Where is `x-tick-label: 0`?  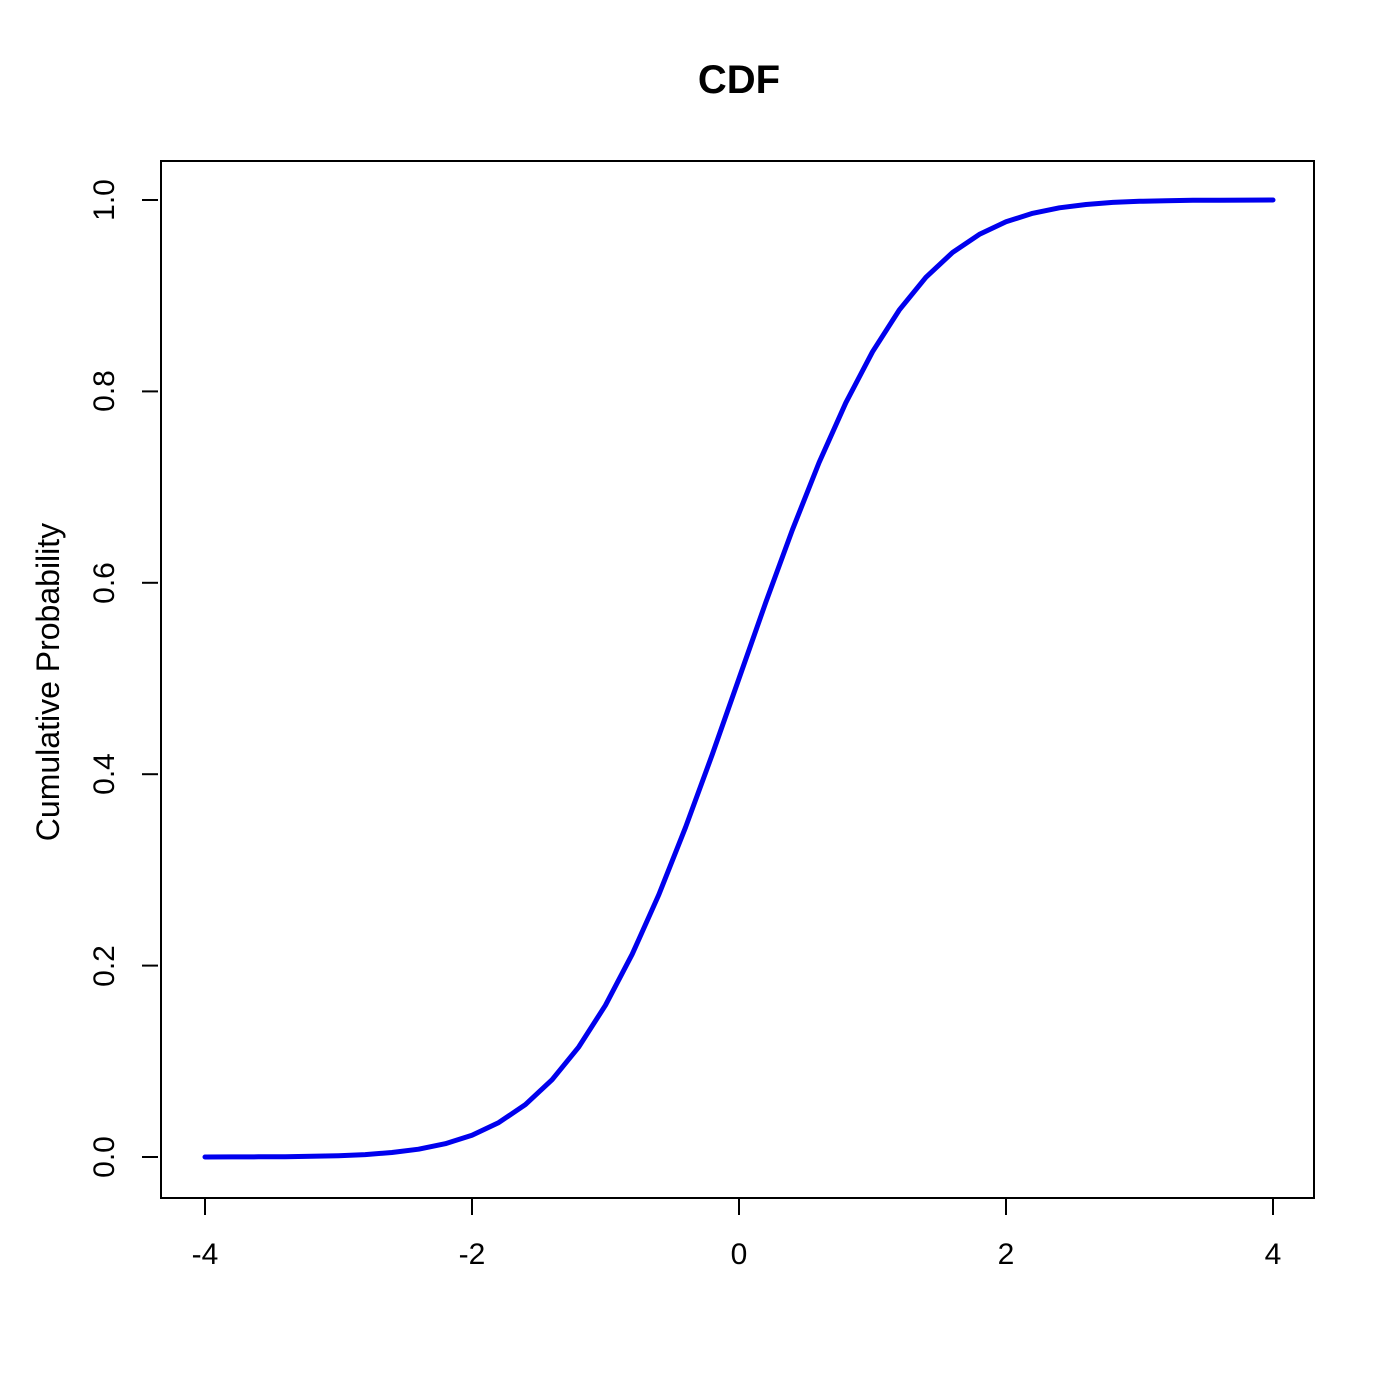 x-tick-label: 0 is located at coordinates (739, 1254).